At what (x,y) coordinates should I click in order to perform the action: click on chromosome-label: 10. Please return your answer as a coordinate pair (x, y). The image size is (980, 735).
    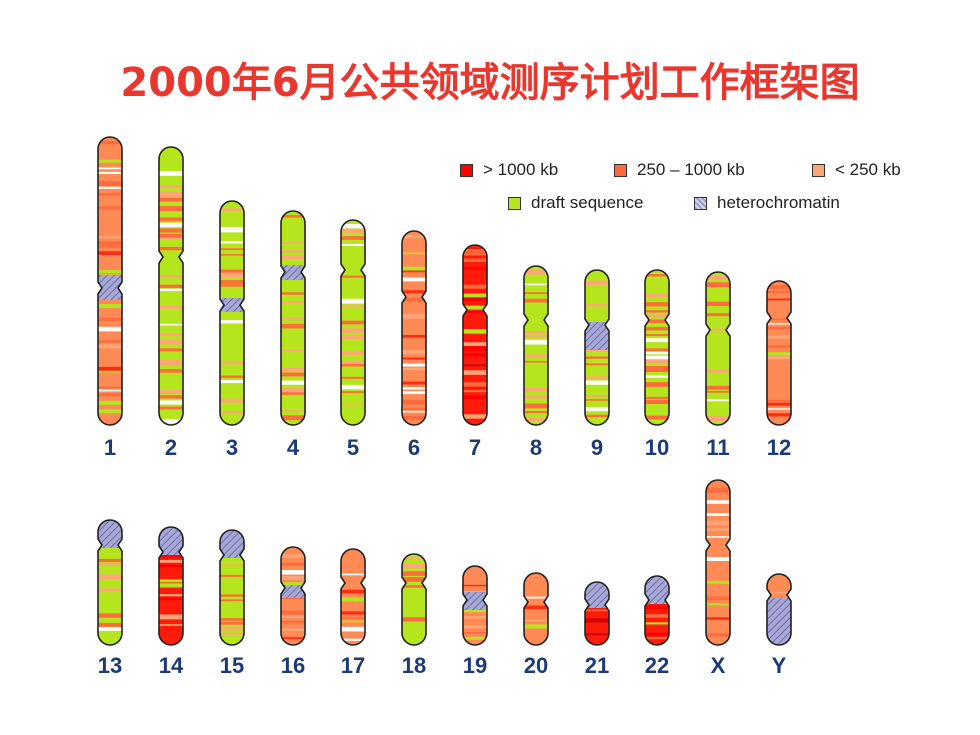
    Looking at the image, I should click on (657, 447).